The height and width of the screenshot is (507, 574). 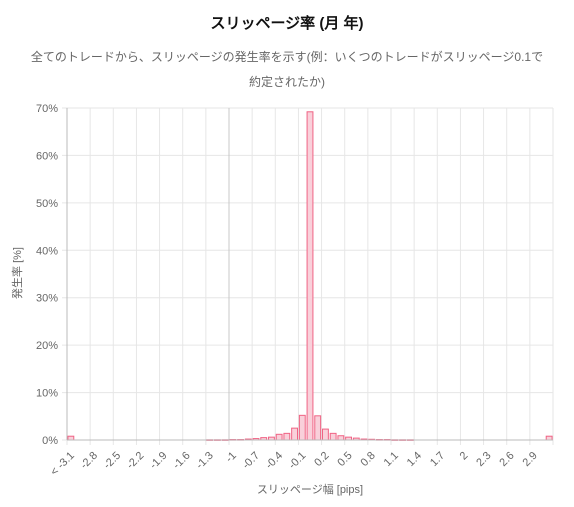 What do you see at coordinates (437, 459) in the screenshot?
I see `x-tick-label: 1.7` at bounding box center [437, 459].